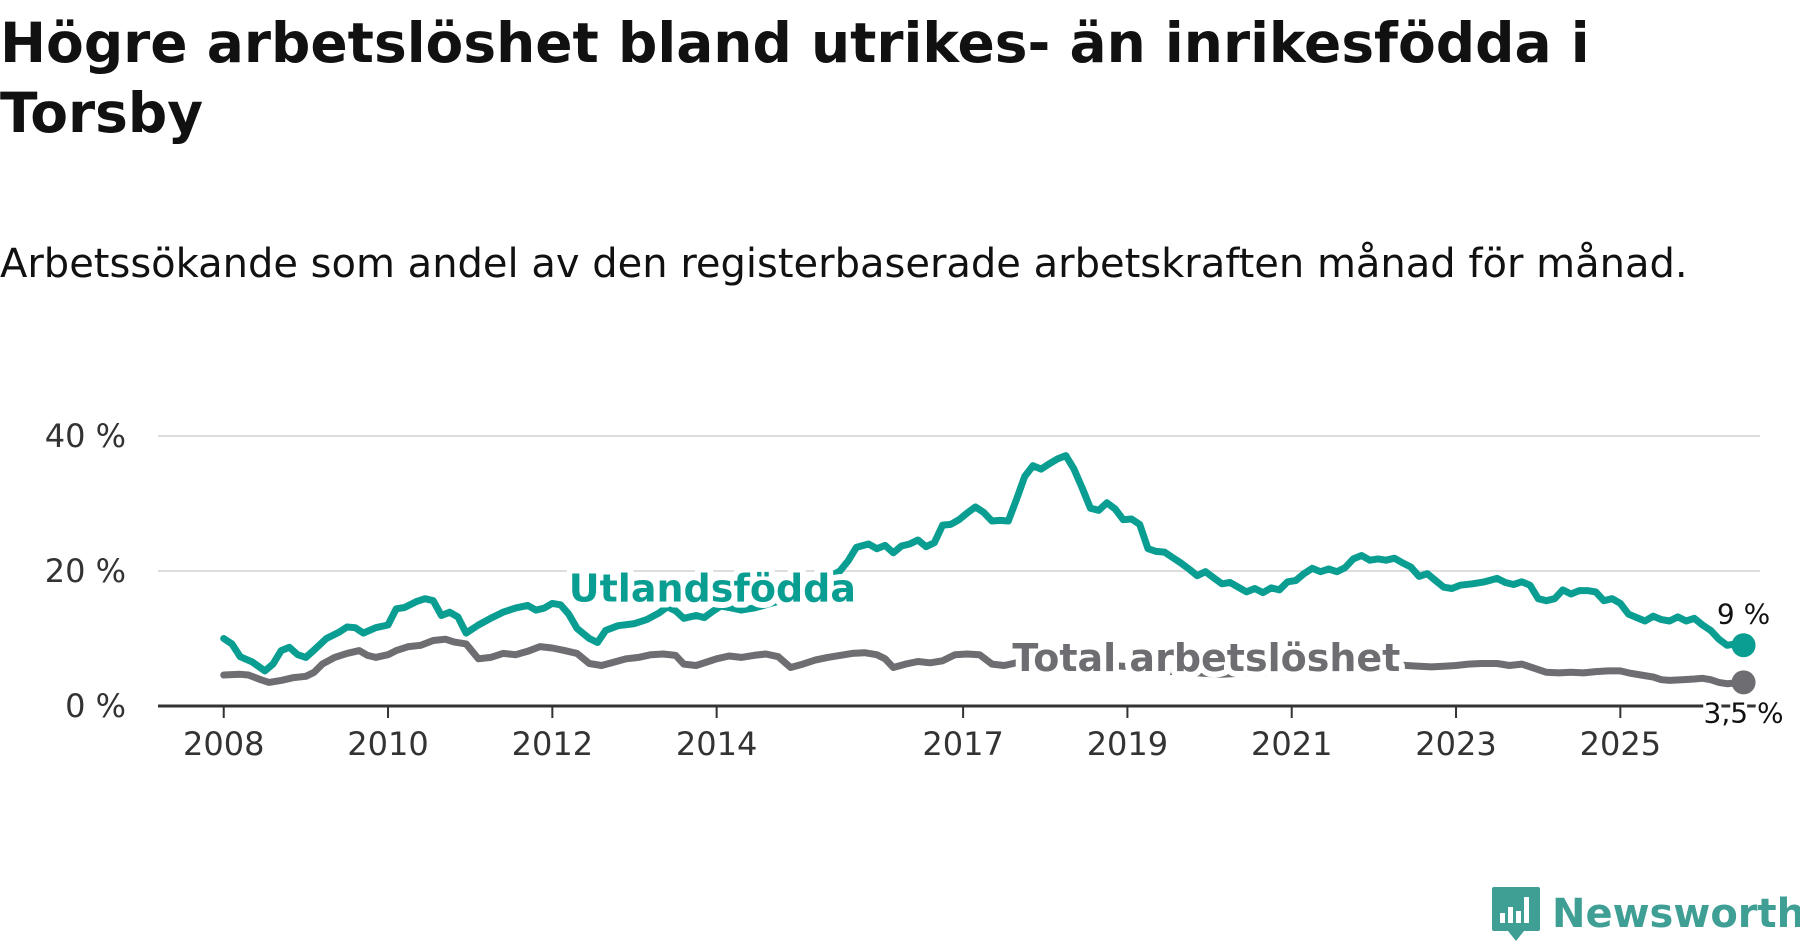  I want to click on brand-logo: Newsworthy, so click(1645, 914).